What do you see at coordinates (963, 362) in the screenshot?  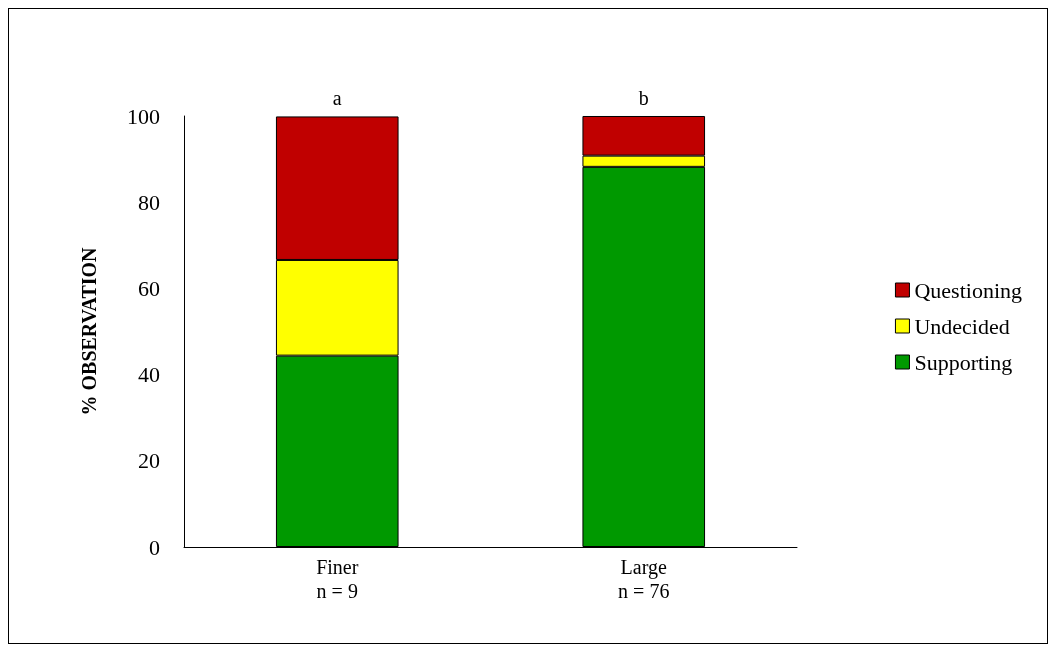 I see `legend-label: Supporting` at bounding box center [963, 362].